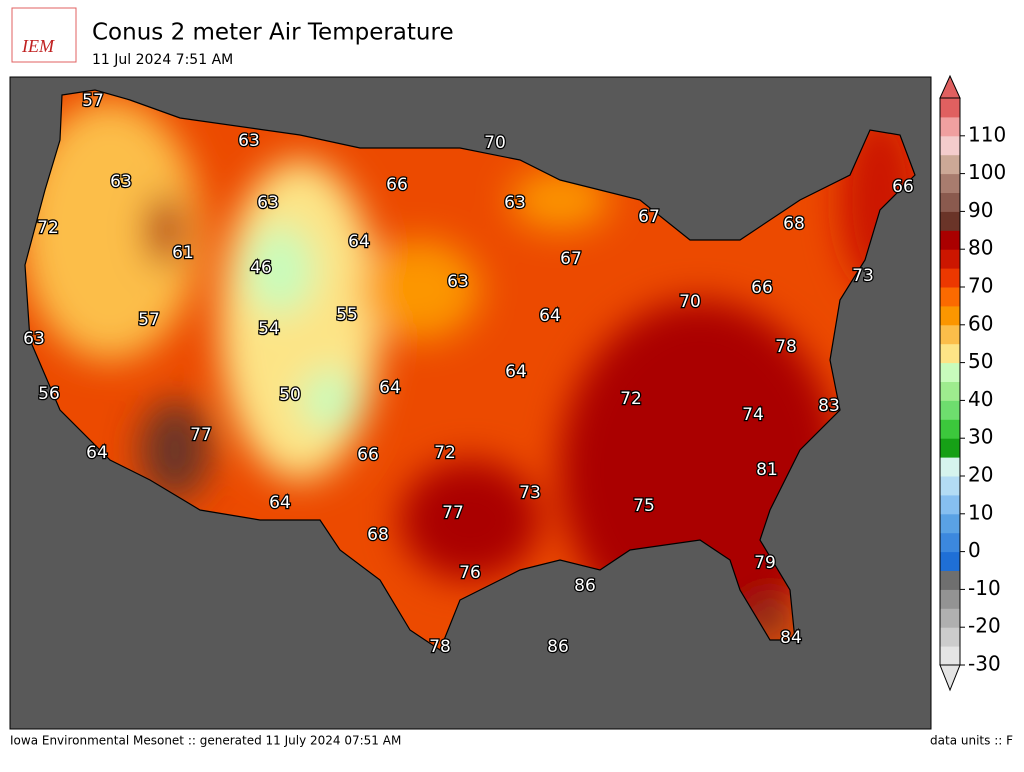  I want to click on temperature-label: 46, so click(261, 268).